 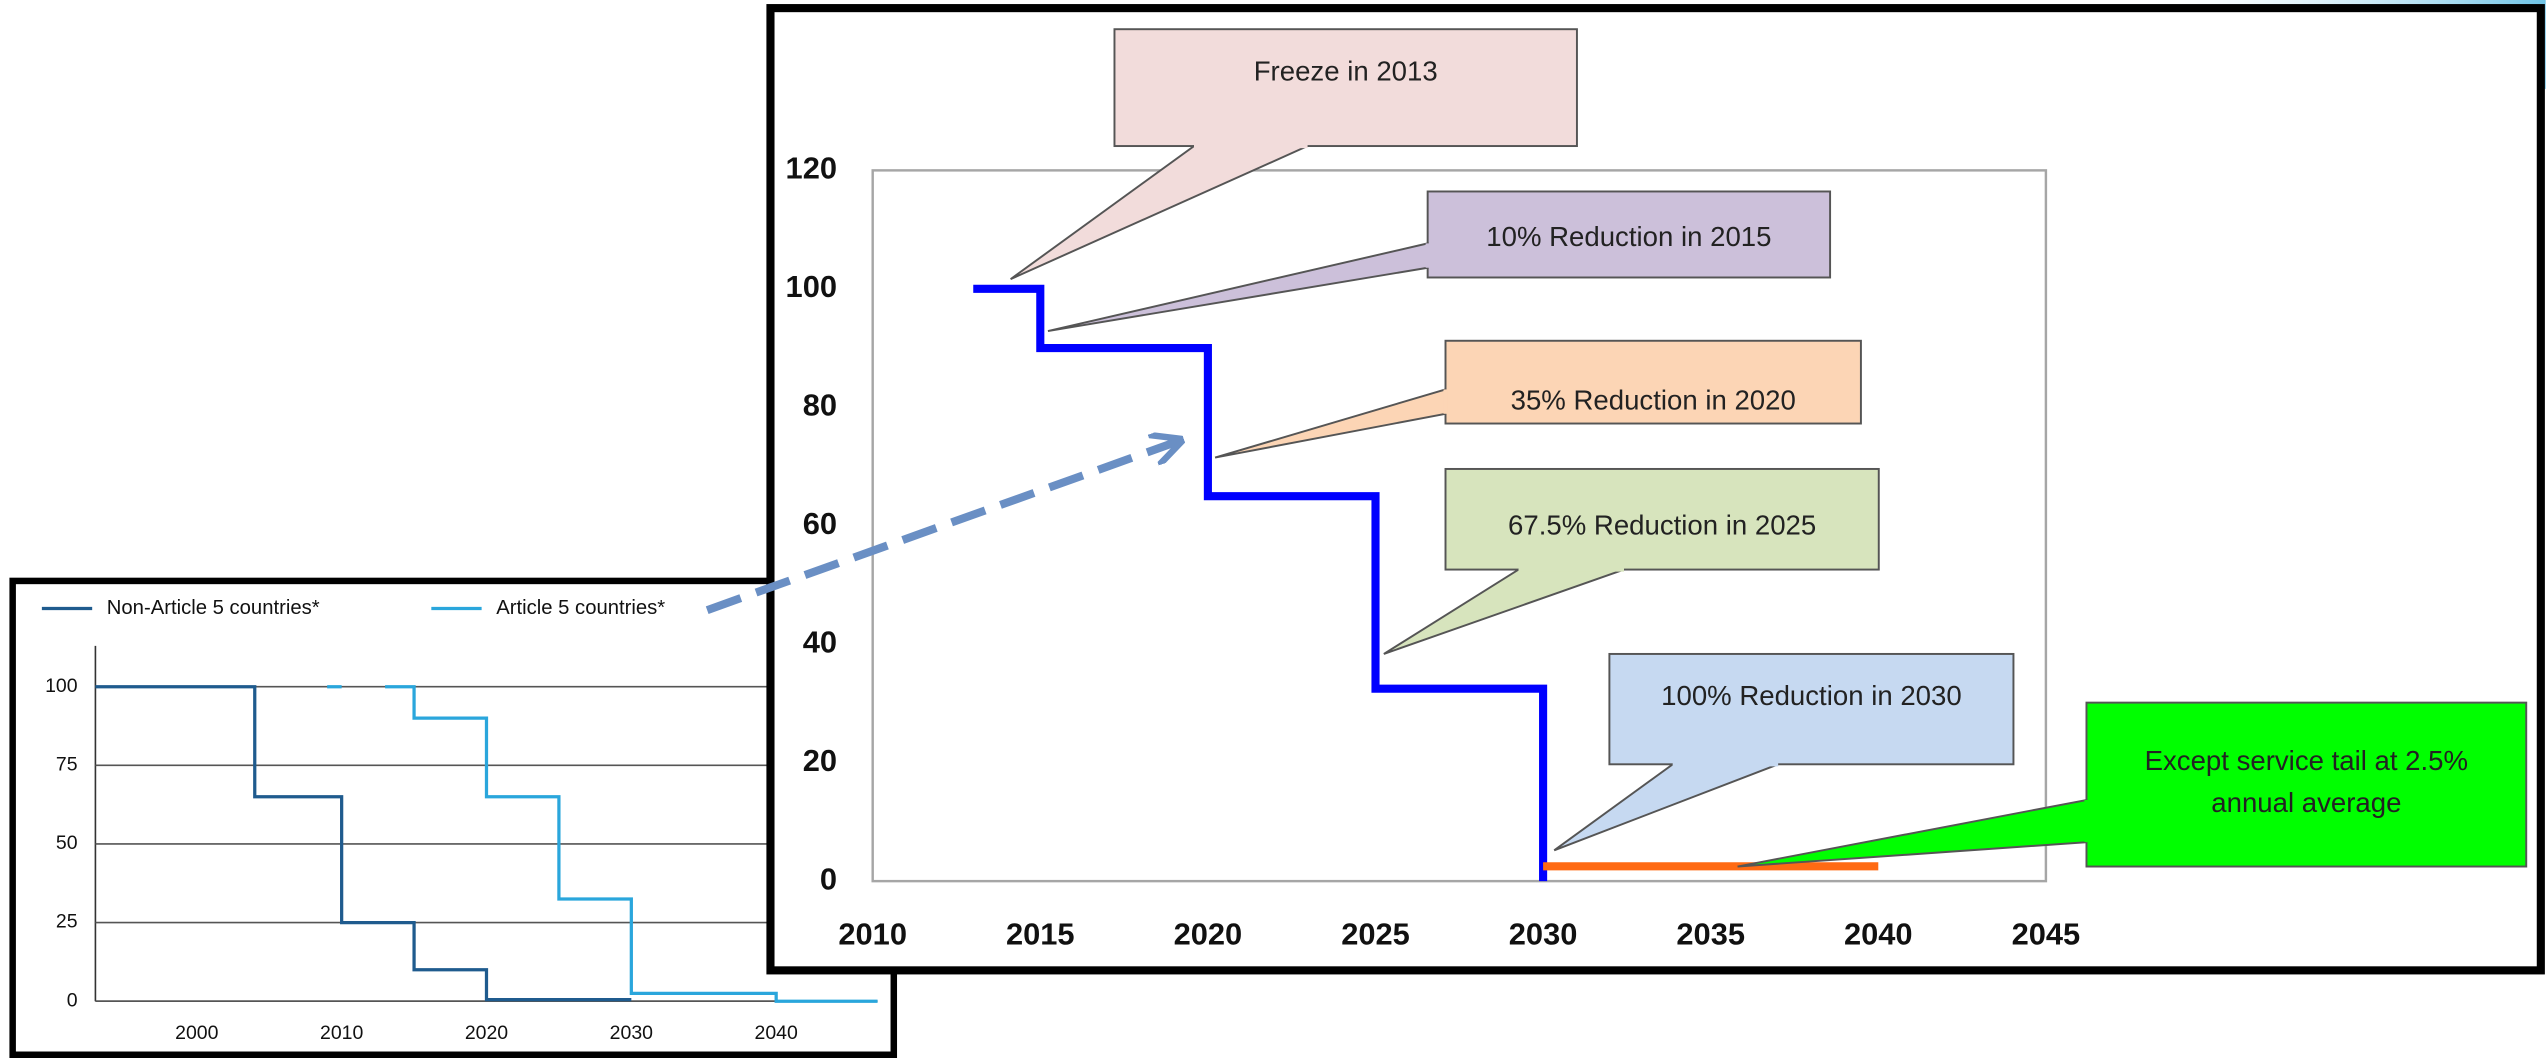 What do you see at coordinates (196, 1033) in the screenshot?
I see `x-tick-label: 2000` at bounding box center [196, 1033].